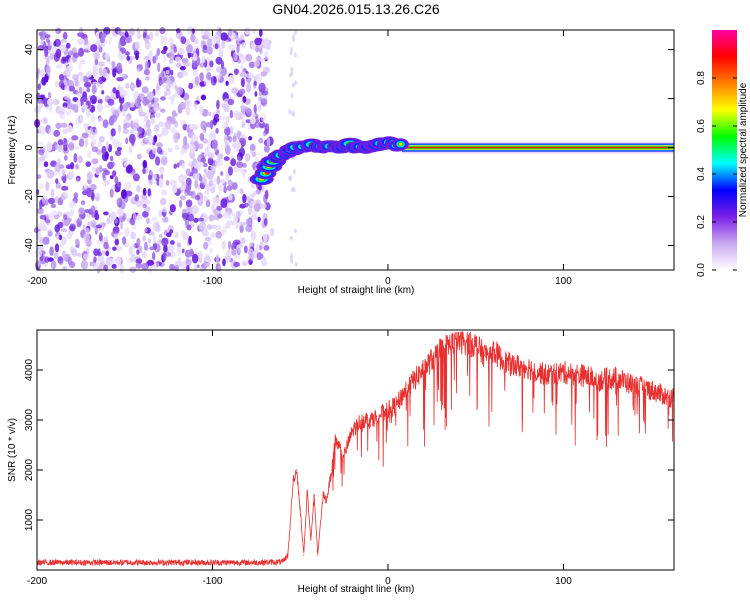  I want to click on spectrogram-x-tick-label: -200, so click(37, 281).